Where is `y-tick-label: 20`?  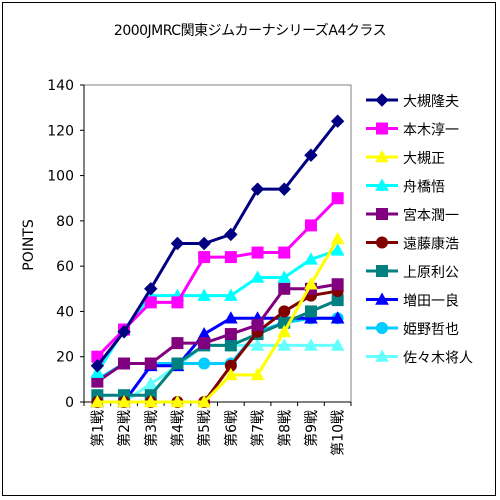
y-tick-label: 20 is located at coordinates (65, 358).